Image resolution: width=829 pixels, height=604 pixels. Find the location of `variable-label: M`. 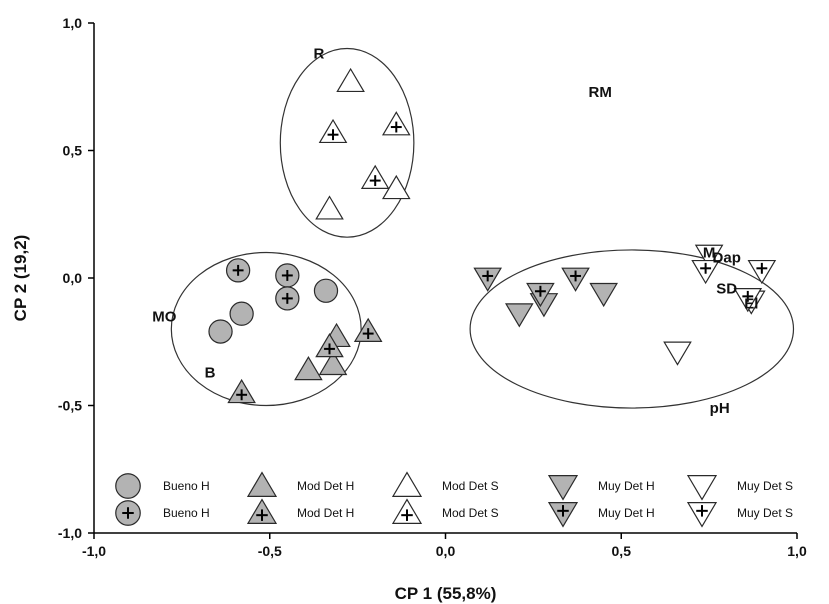

variable-label: M is located at coordinates (709, 253).